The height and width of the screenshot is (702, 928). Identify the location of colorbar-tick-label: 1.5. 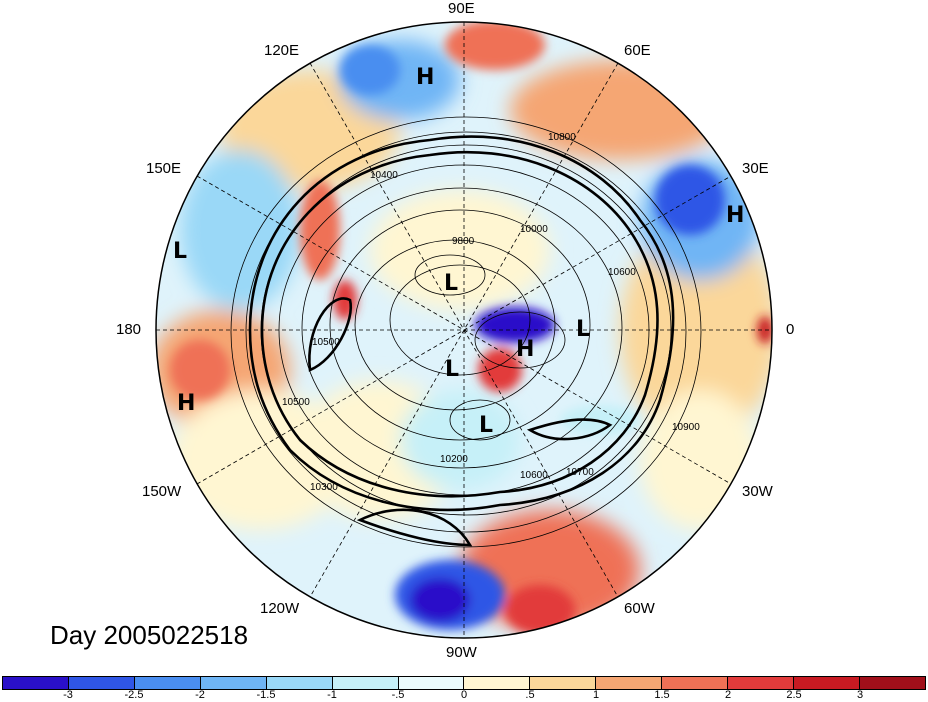
(662, 695).